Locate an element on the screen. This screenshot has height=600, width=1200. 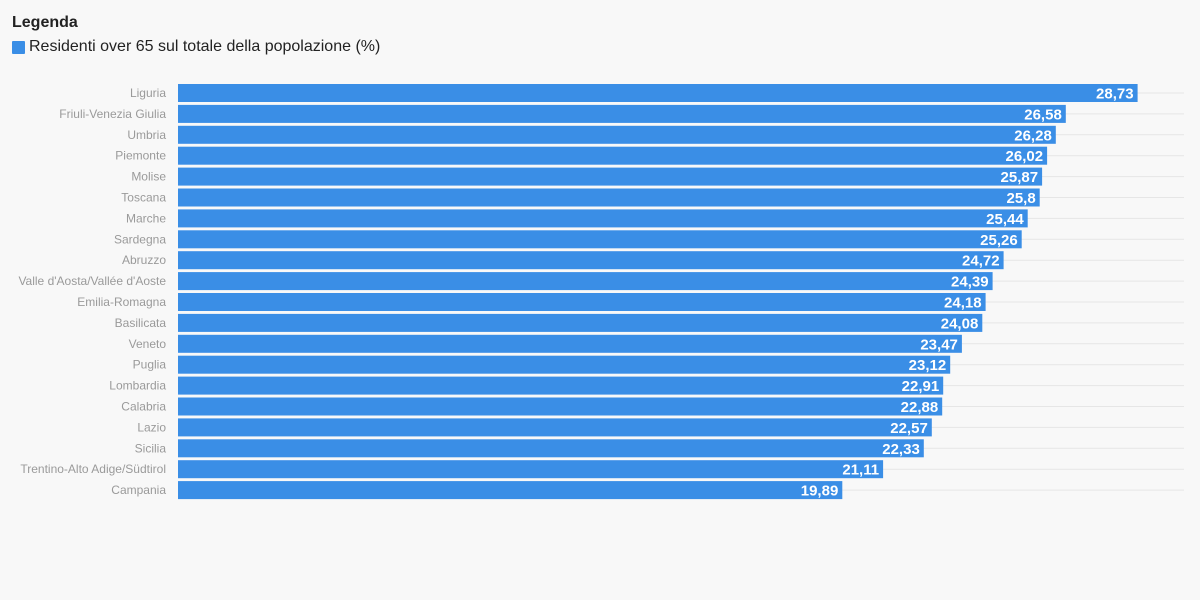
category-label: Campania is located at coordinates (138, 490).